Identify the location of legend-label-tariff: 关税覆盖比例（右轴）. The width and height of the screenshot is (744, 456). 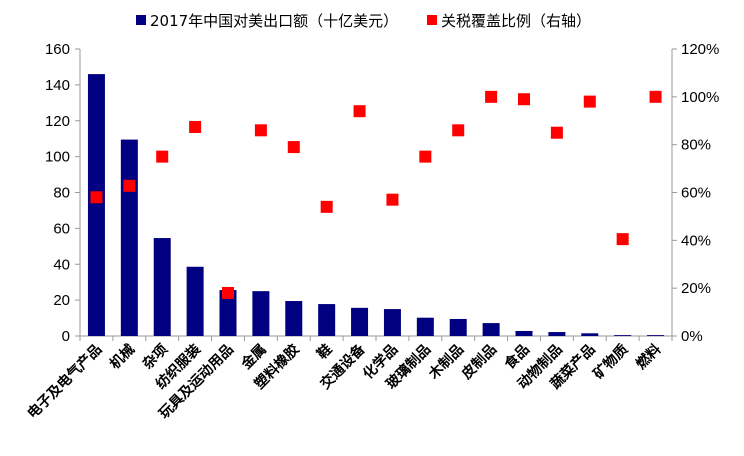
(516, 21).